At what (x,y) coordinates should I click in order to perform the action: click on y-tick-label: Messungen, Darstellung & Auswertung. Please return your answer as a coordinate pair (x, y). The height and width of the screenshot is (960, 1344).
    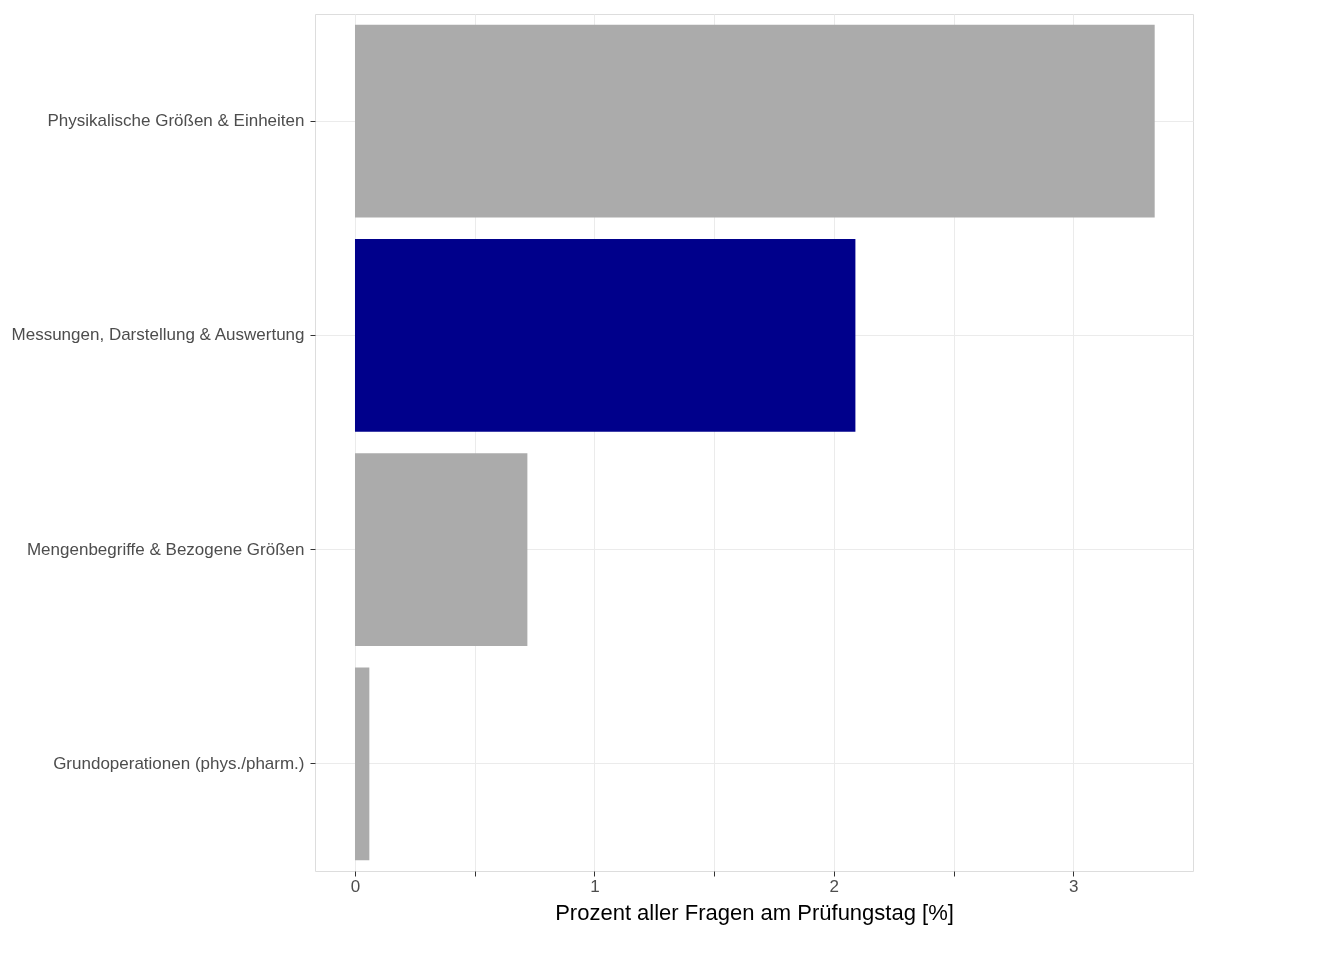
    Looking at the image, I should click on (158, 335).